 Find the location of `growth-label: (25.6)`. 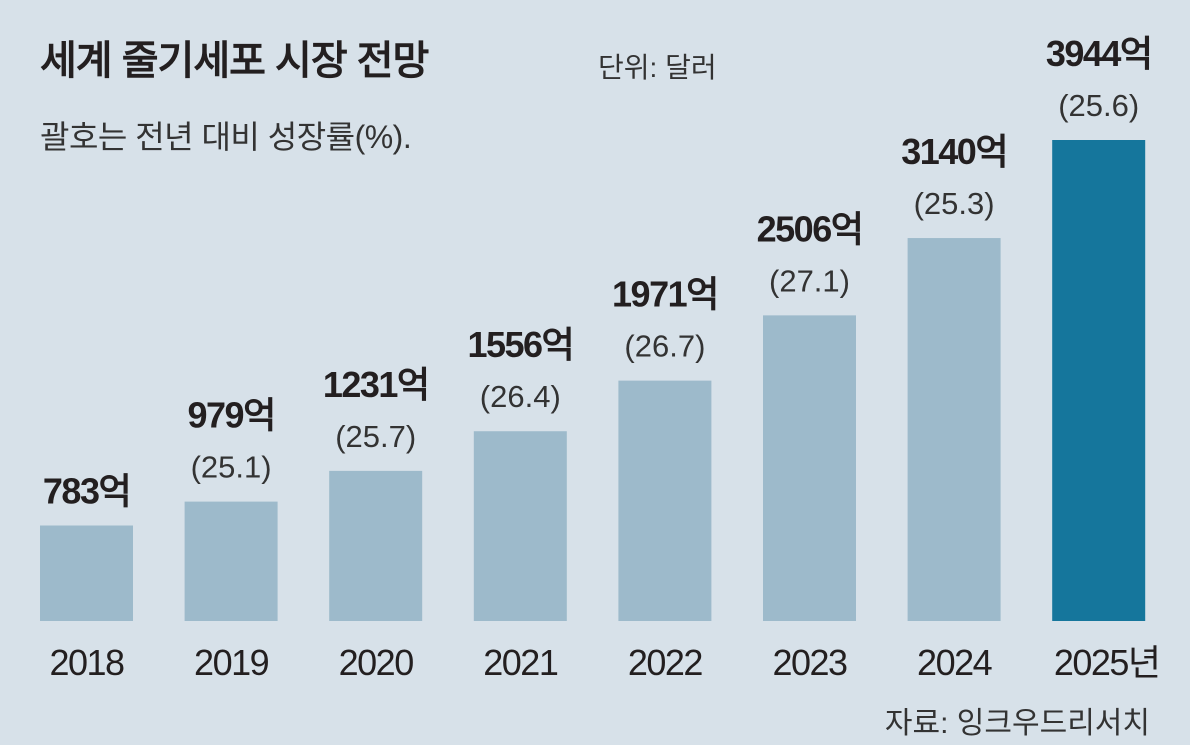

growth-label: (25.6) is located at coordinates (1098, 105).